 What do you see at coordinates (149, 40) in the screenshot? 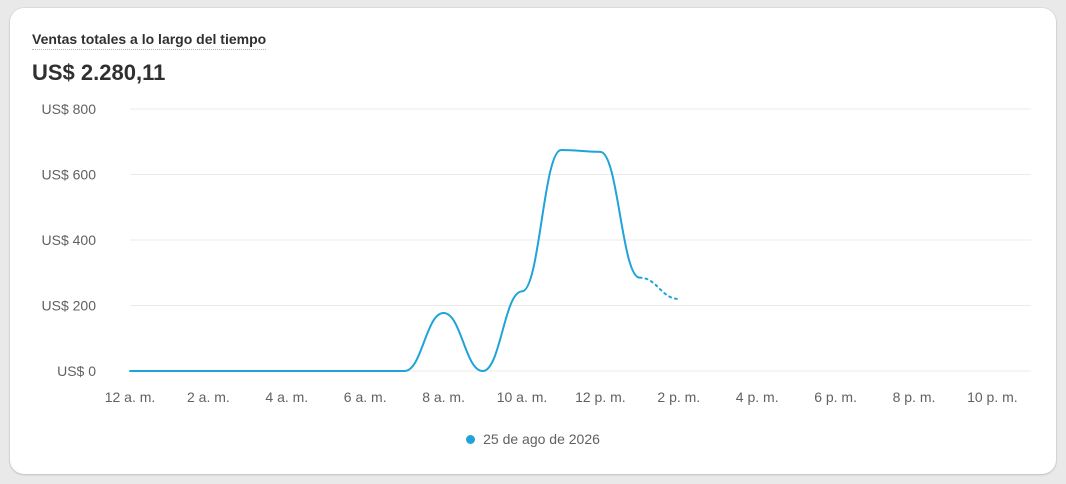
I see `chart-title: Ventas totales a lo largo del tiempo` at bounding box center [149, 40].